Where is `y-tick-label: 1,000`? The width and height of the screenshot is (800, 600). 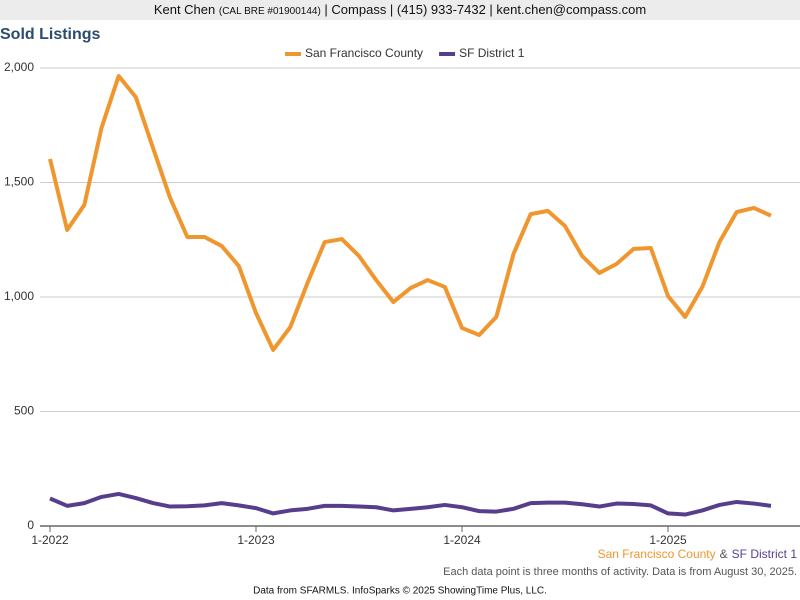 y-tick-label: 1,000 is located at coordinates (19, 296).